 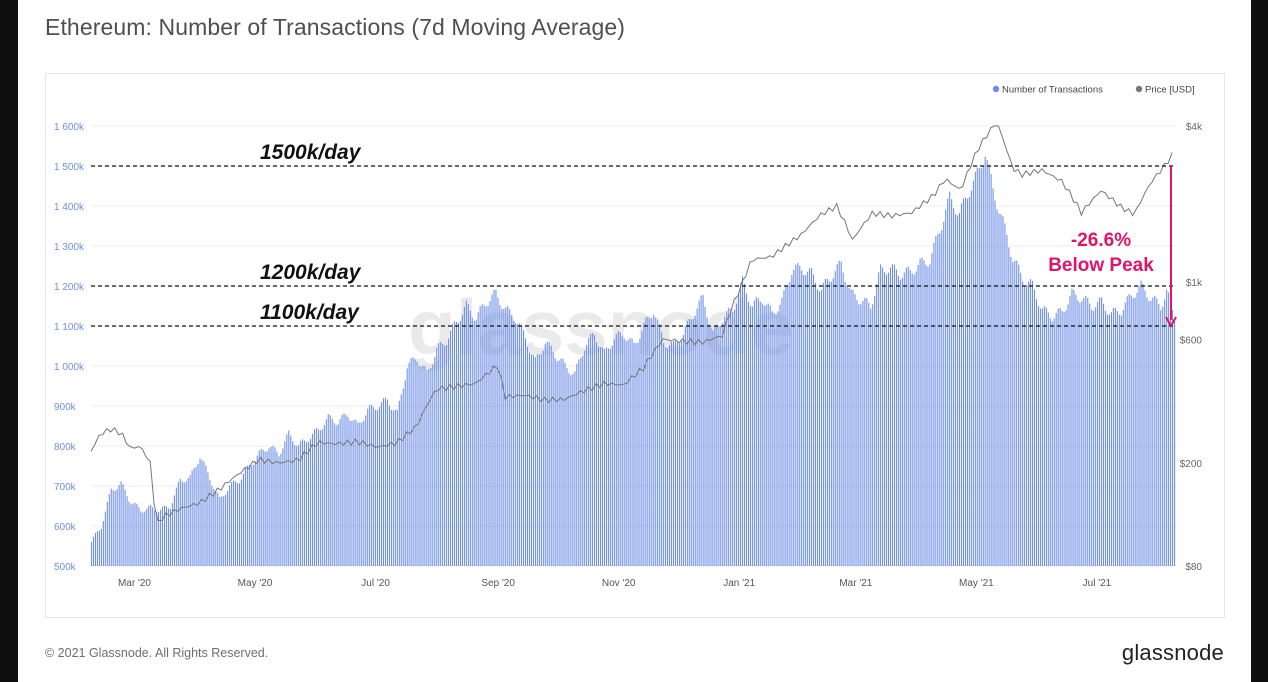 What do you see at coordinates (1170, 90) in the screenshot?
I see `legend-label: Price [USD]` at bounding box center [1170, 90].